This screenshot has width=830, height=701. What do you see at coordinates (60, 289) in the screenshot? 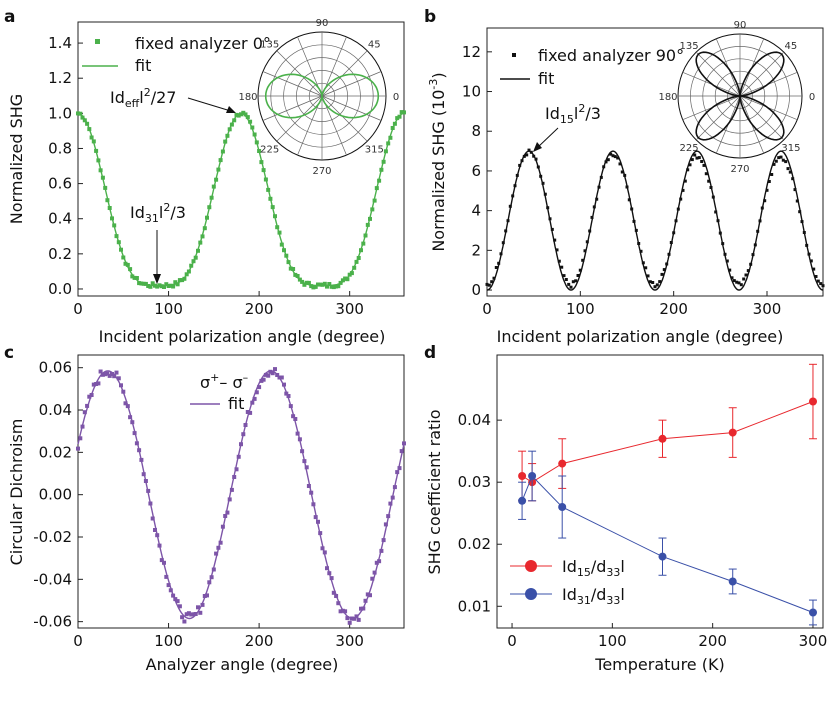
I see `ytick-ga-0: 0.0` at bounding box center [60, 289].